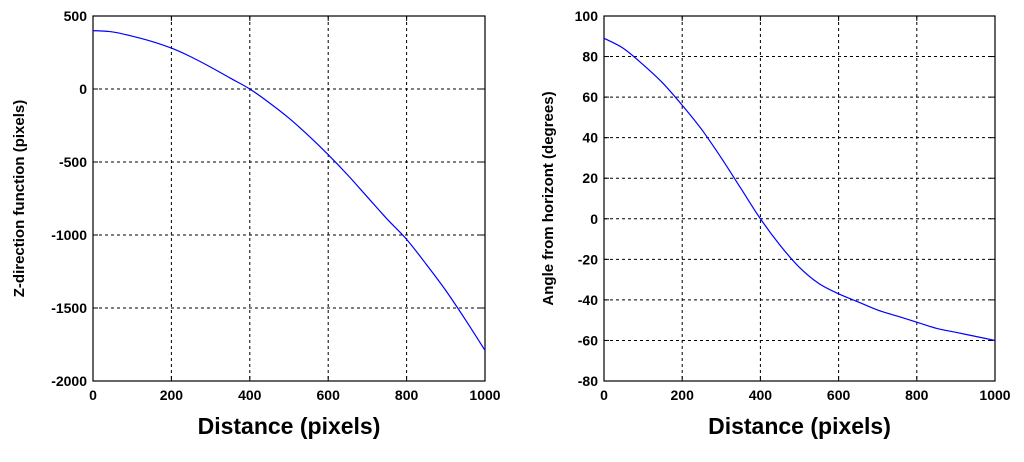  Describe the element at coordinates (69, 235) in the screenshot. I see `y-tick-label: -1000` at that location.